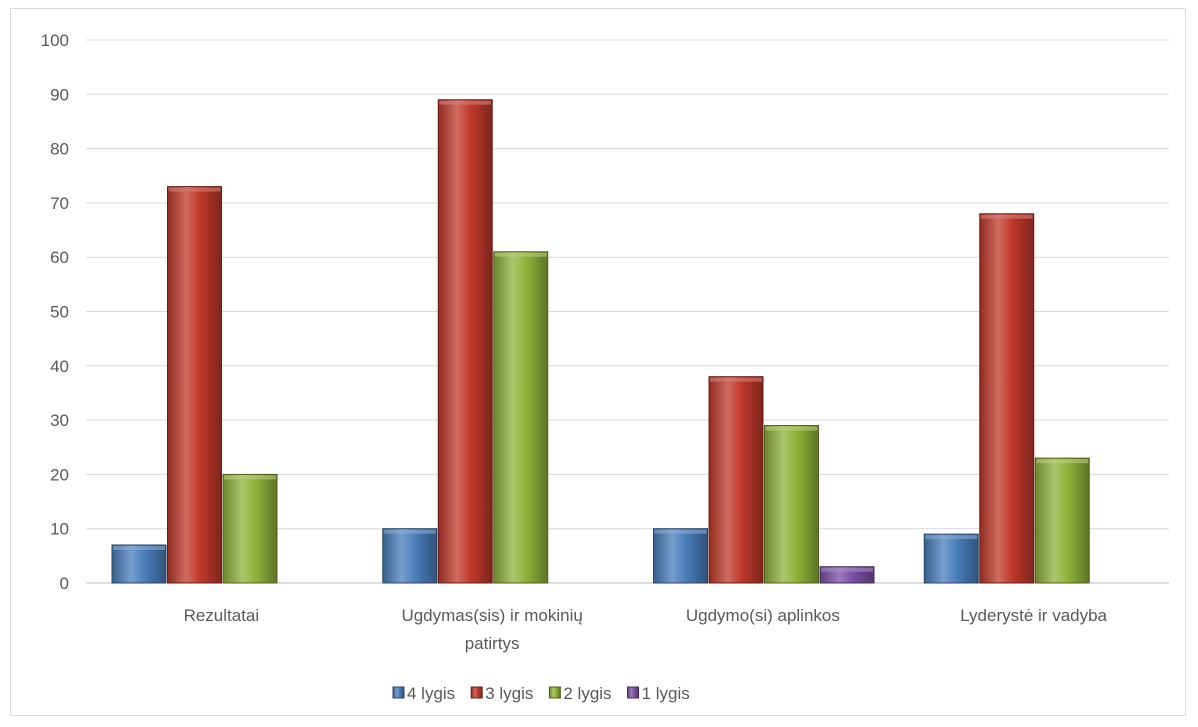 This screenshot has height=727, width=1198. Describe the element at coordinates (492, 643) in the screenshot. I see `category-label: patirtys` at that location.